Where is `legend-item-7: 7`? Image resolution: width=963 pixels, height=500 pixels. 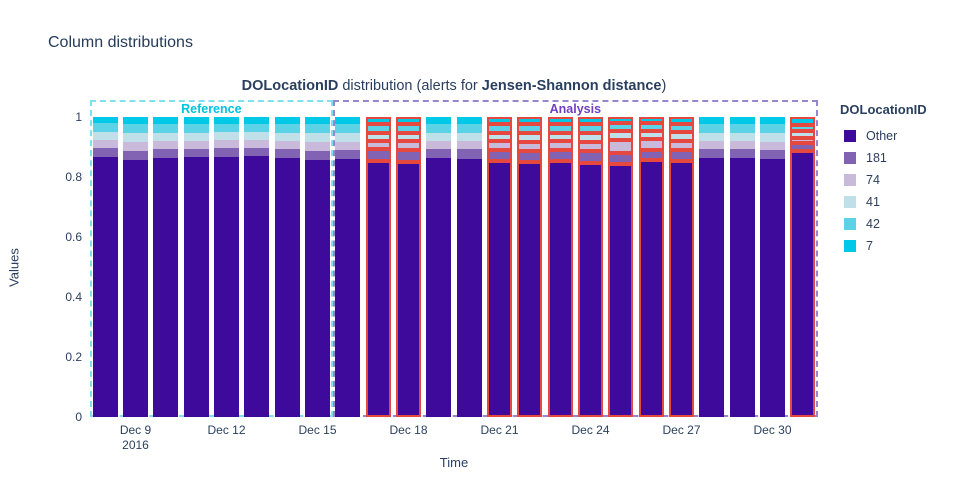 legend-item-7: 7 is located at coordinates (883, 246).